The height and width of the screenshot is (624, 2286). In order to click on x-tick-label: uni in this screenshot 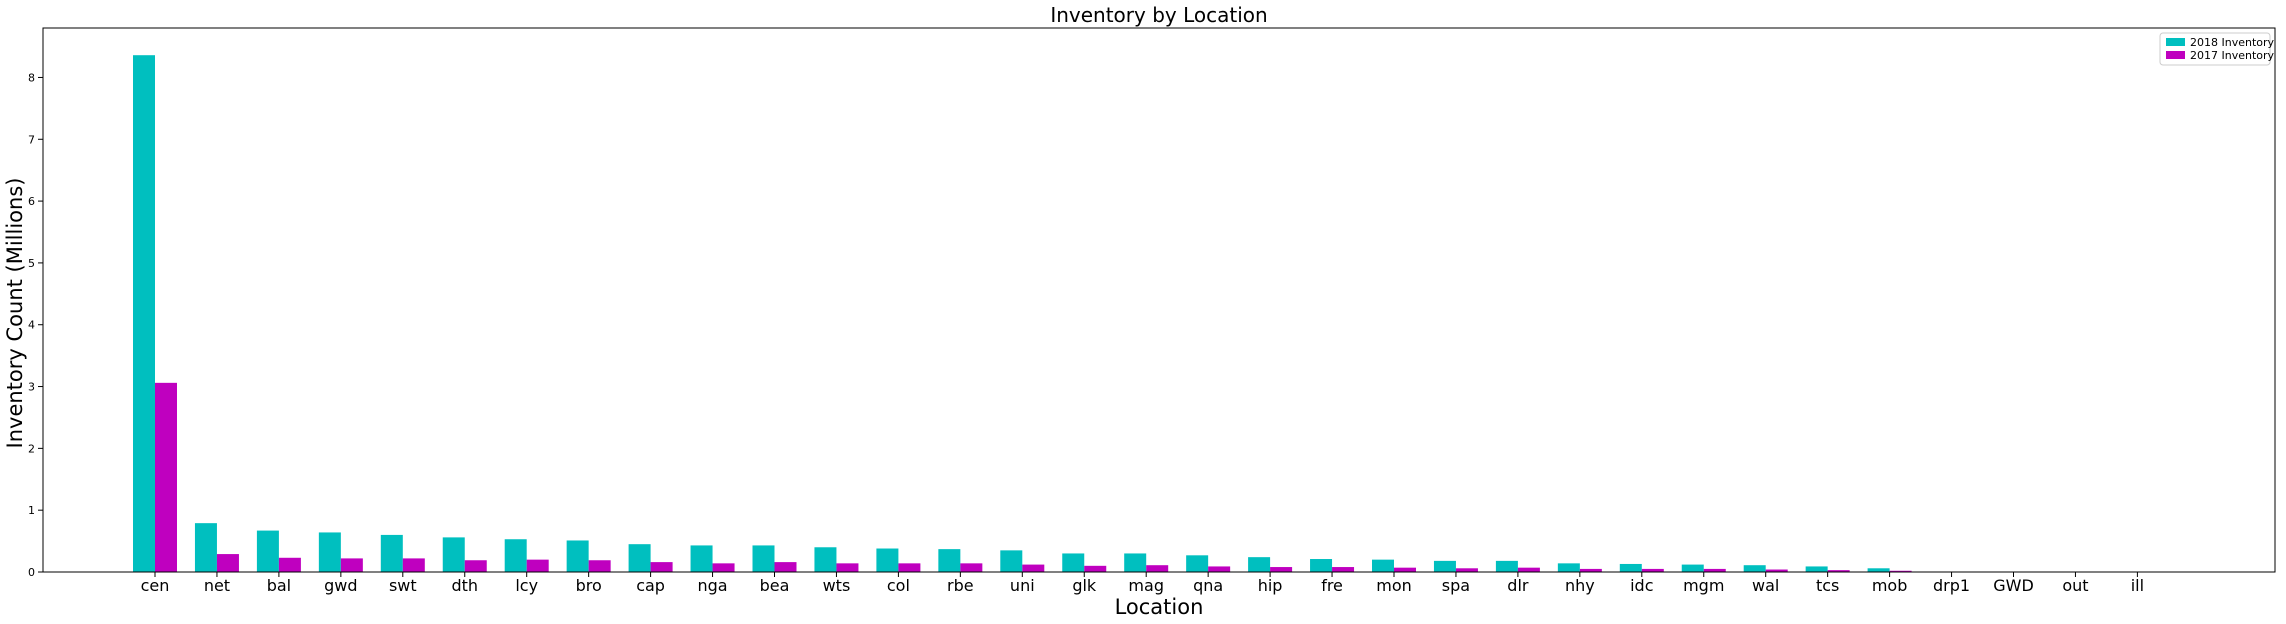, I will do `click(1022, 585)`.